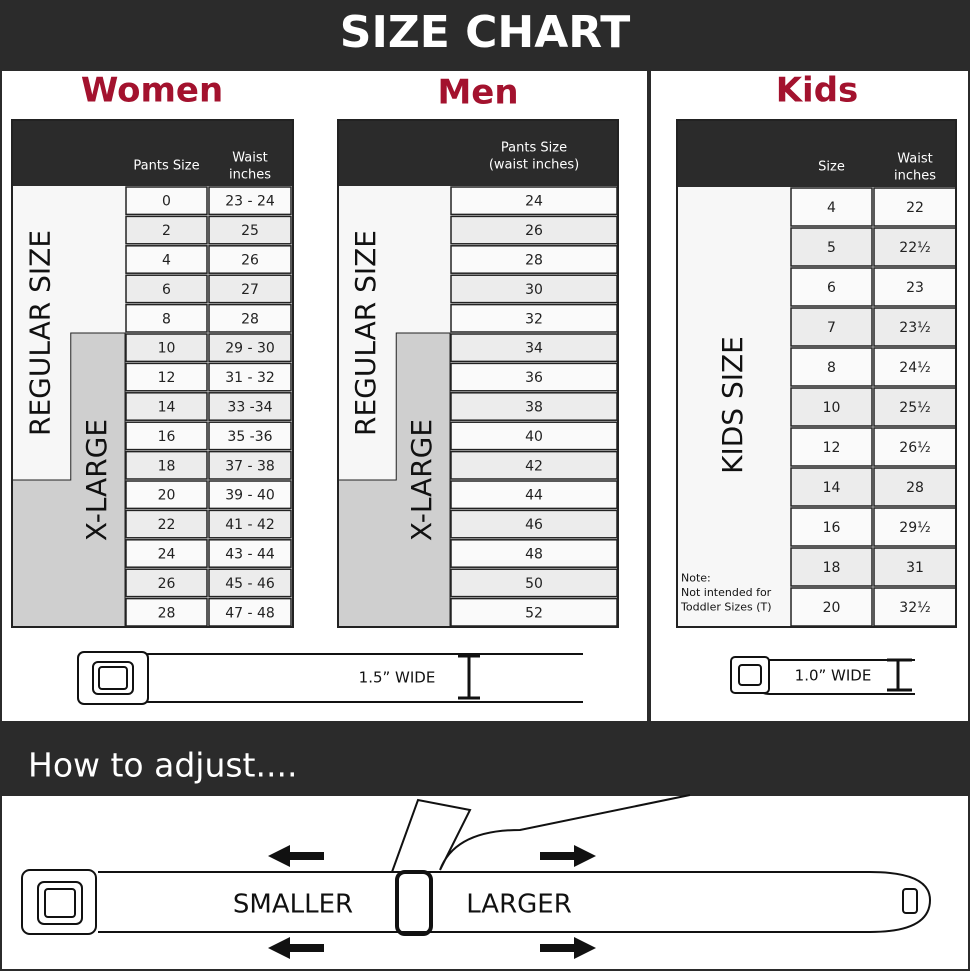 The height and width of the screenshot is (975, 970). Describe the element at coordinates (534, 466) in the screenshot. I see `cell-text: 42` at that location.